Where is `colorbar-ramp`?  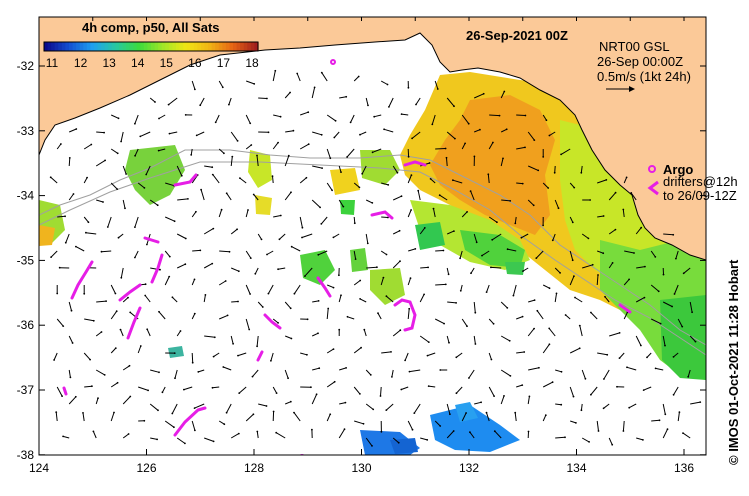 colorbar-ramp is located at coordinates (151, 46).